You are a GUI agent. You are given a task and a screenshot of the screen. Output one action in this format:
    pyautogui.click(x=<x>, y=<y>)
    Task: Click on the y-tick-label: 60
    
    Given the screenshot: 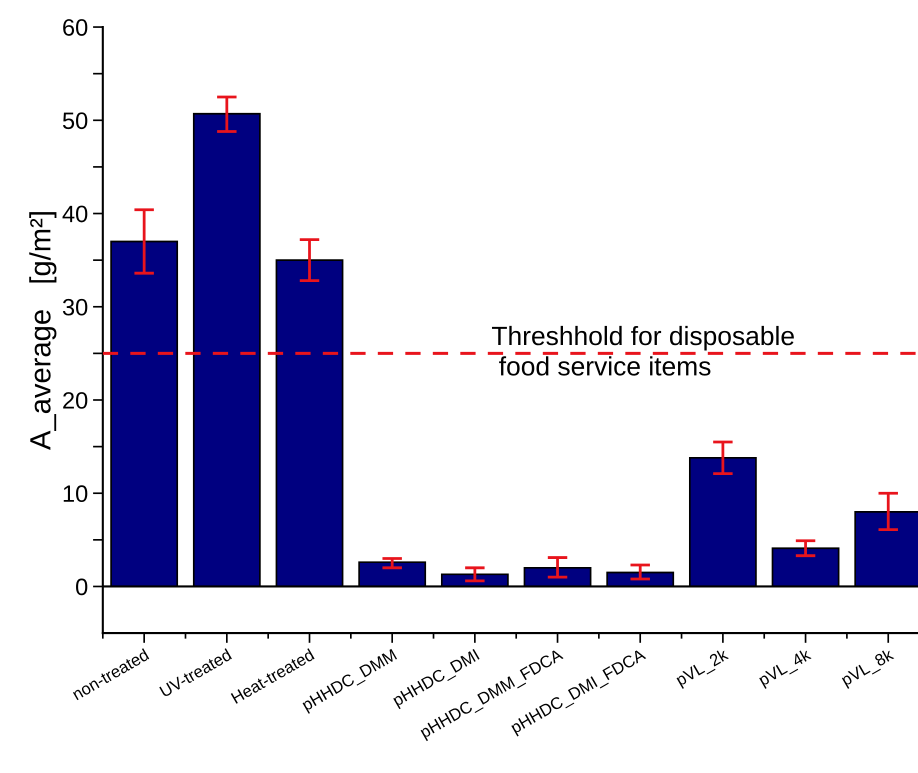 What is the action you would take?
    pyautogui.click(x=75, y=27)
    